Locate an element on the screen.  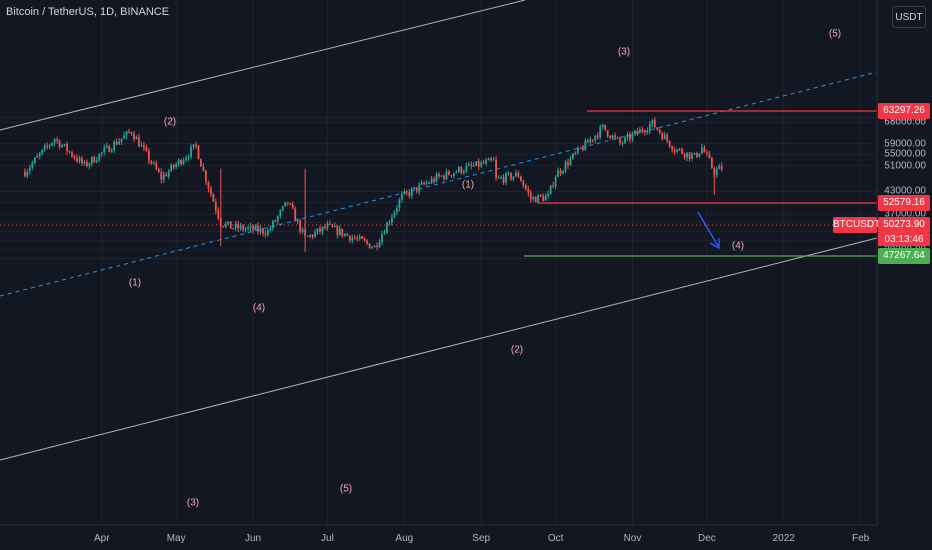
wave-label: (4) is located at coordinates (738, 246).